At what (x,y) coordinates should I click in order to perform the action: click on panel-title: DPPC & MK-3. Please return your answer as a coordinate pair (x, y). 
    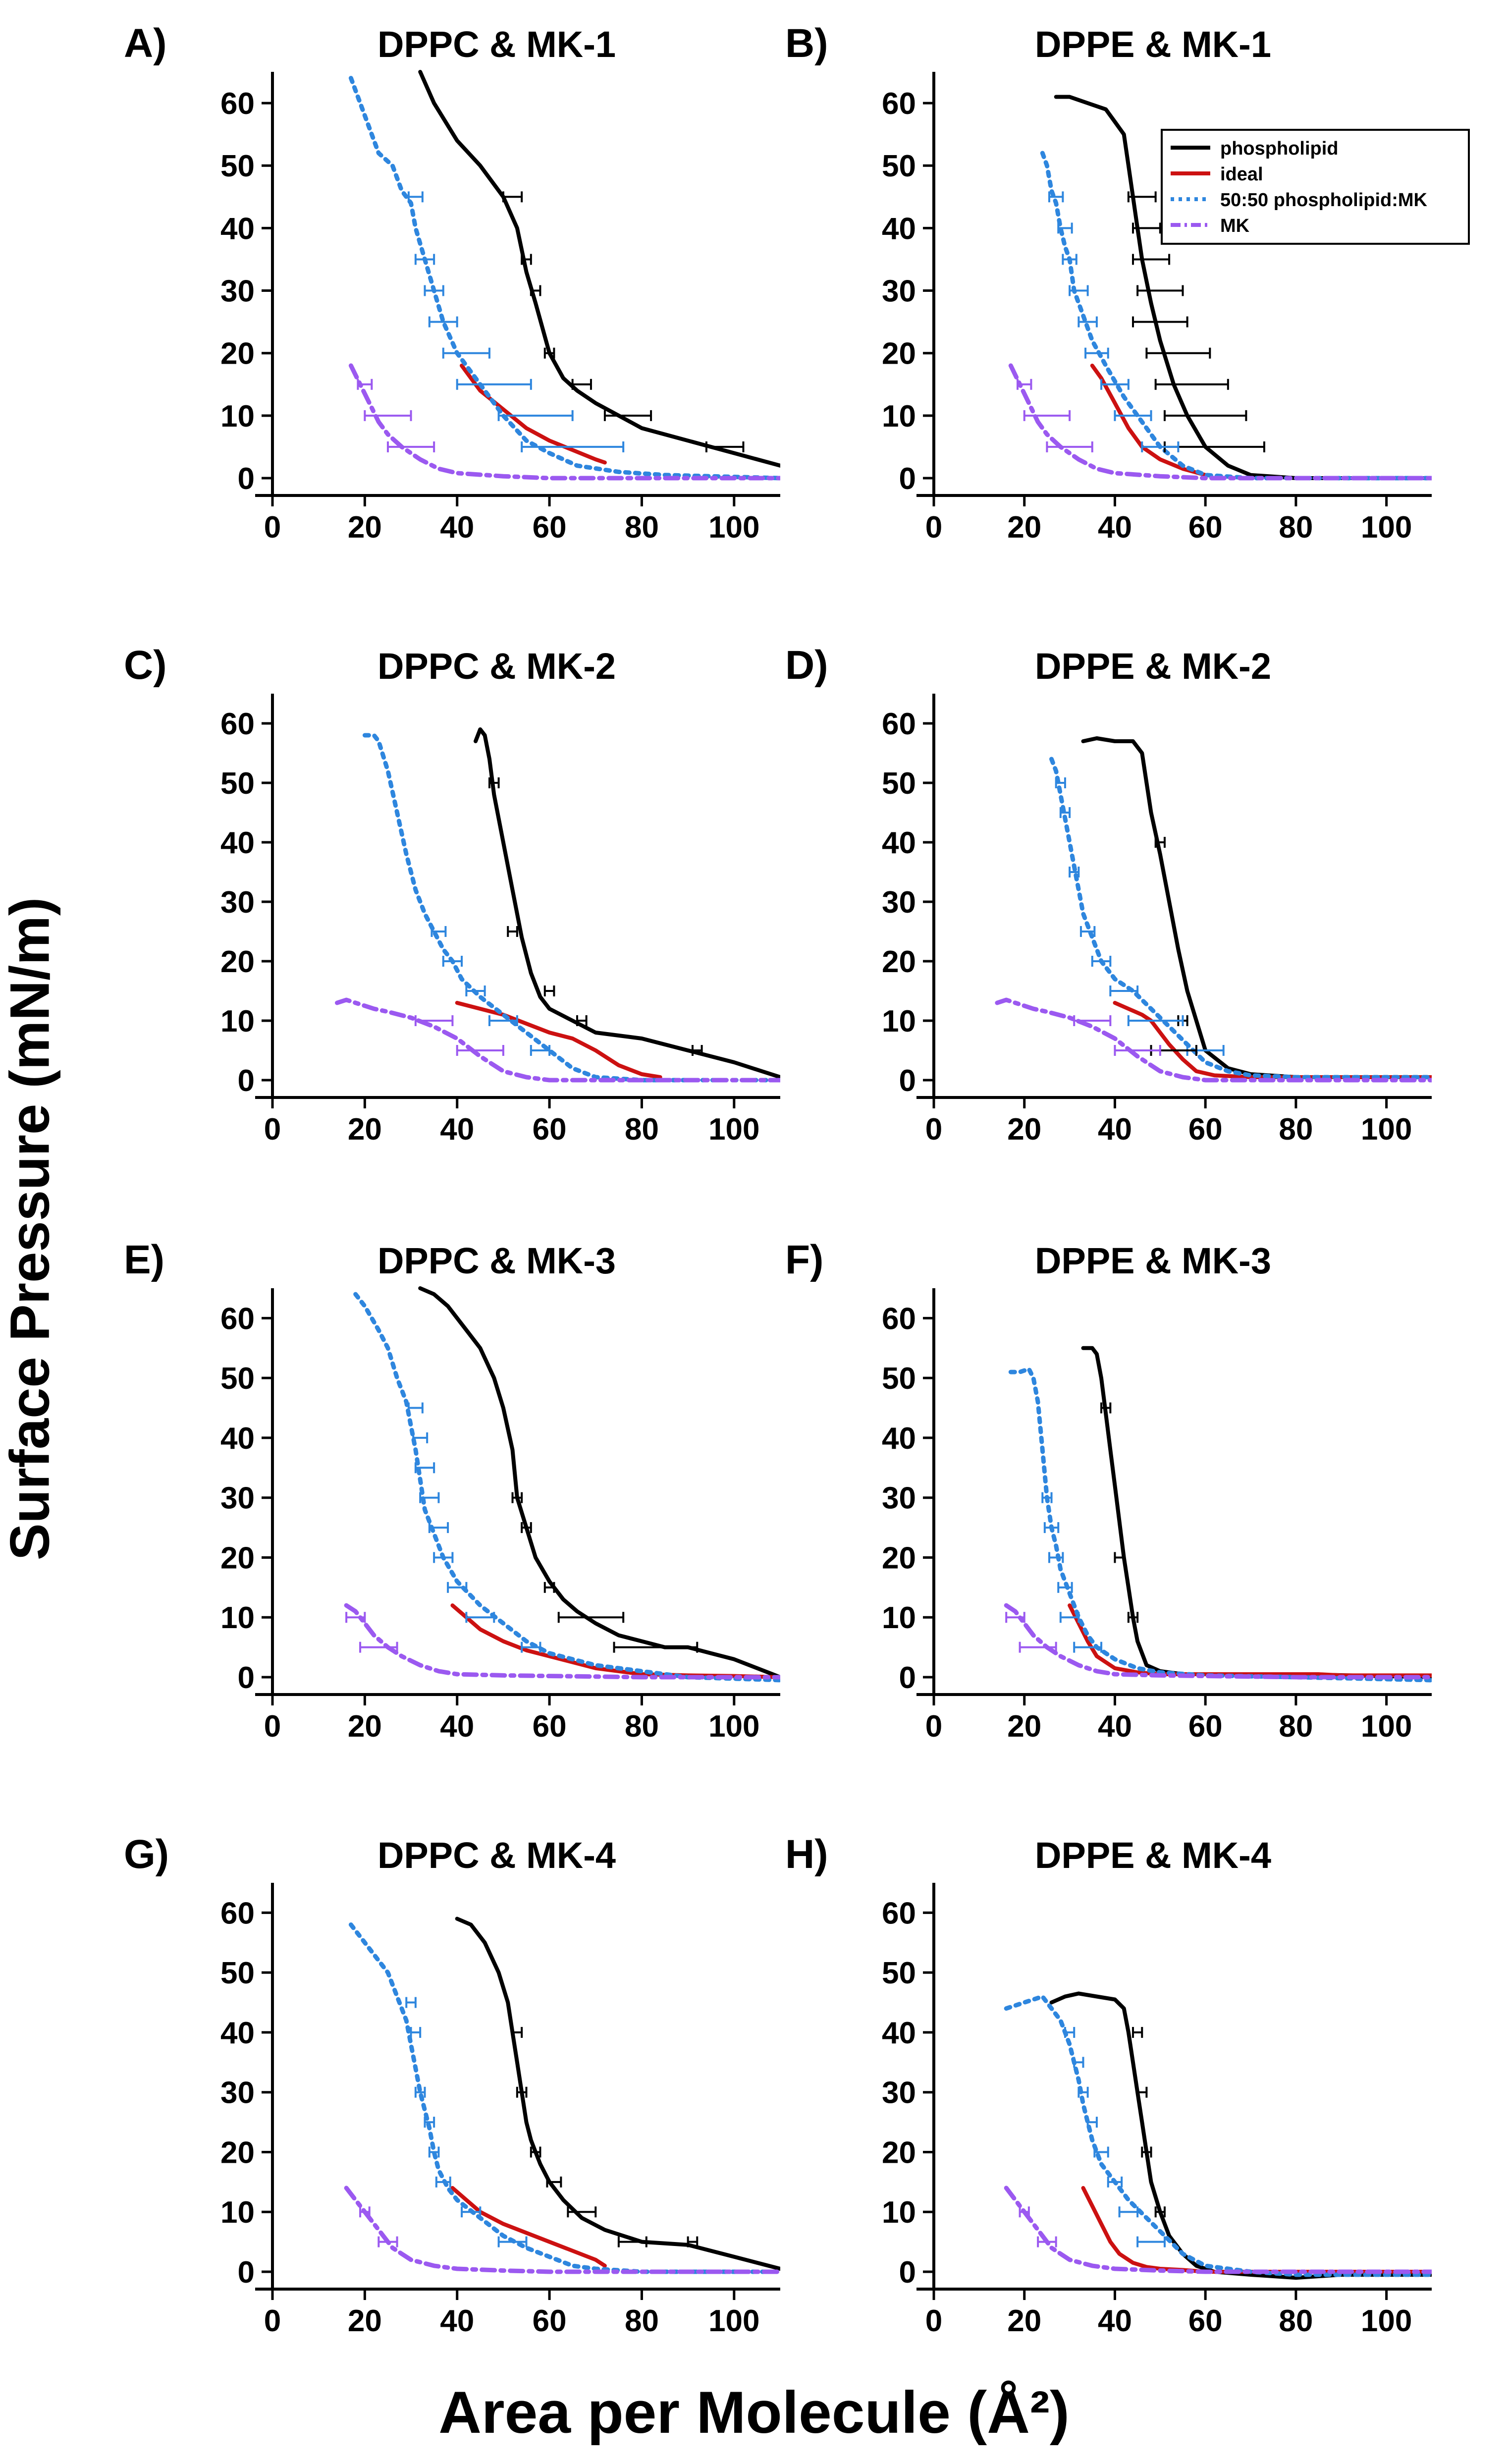
    Looking at the image, I should click on (496, 1260).